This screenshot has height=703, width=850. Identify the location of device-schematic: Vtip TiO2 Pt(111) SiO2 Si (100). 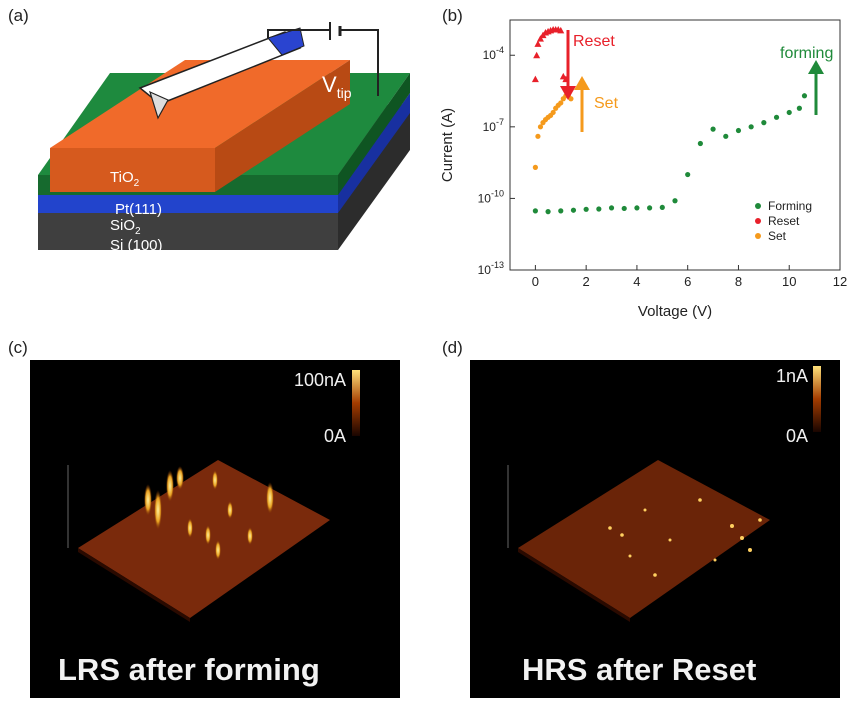
(224, 138).